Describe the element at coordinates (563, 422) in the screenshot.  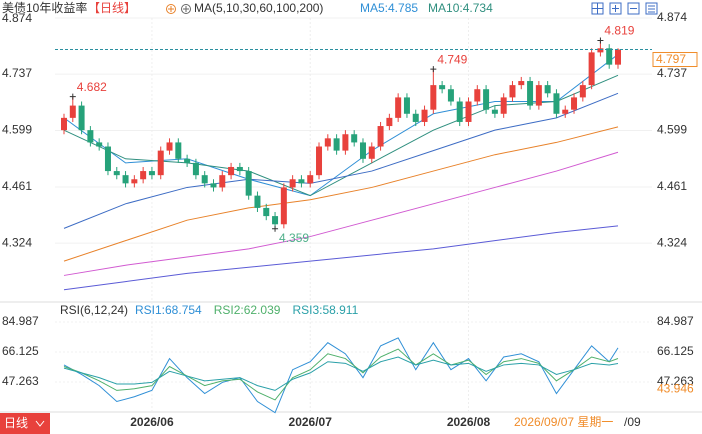
I see `cursor-date: 2026/09/07 星期一` at that location.